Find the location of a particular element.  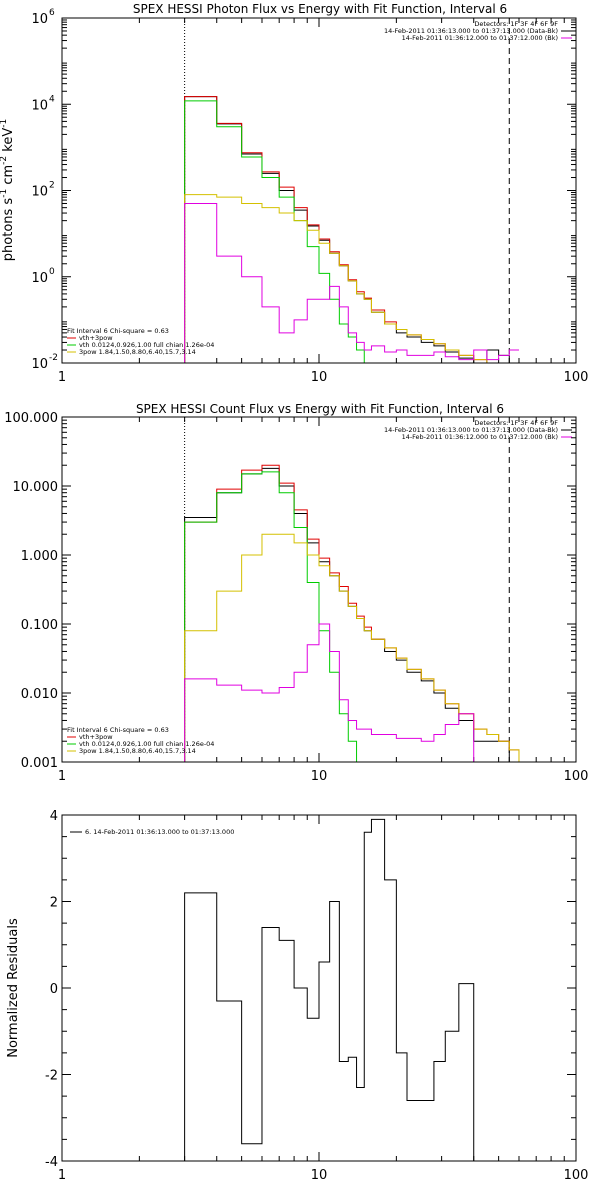

y-tick-label: 4 is located at coordinates (54, 816).